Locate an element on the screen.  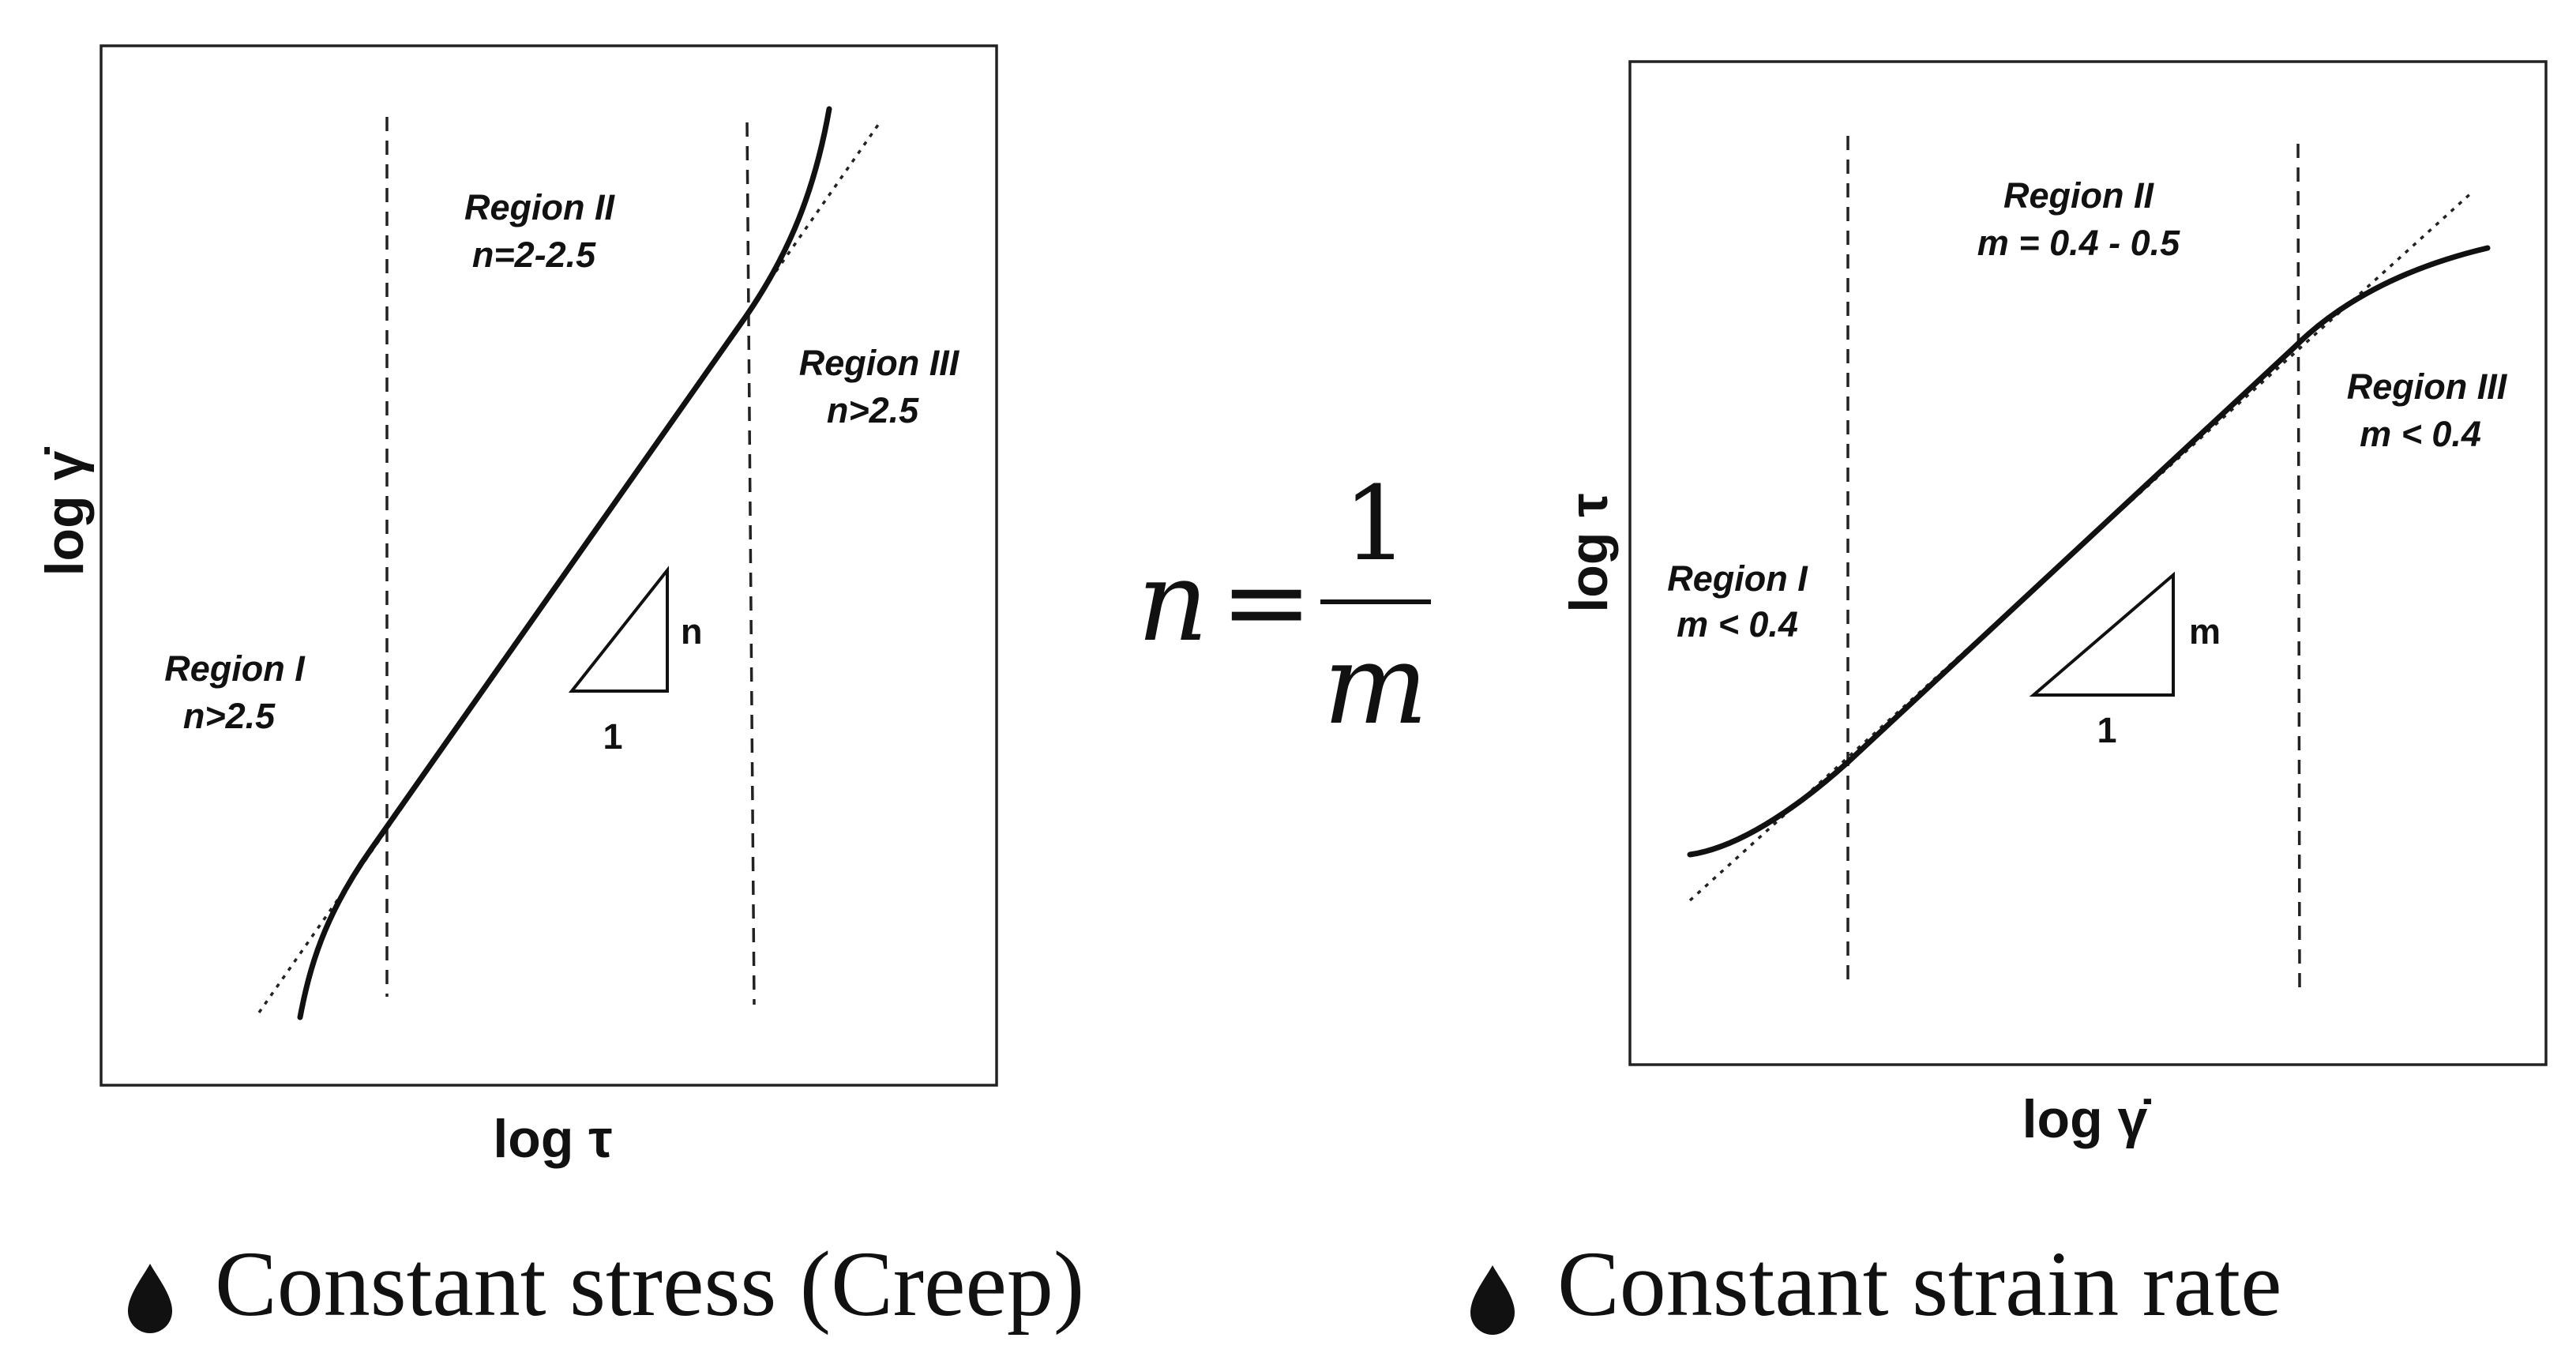
formula: n = 1 m is located at coordinates (1284, 607).